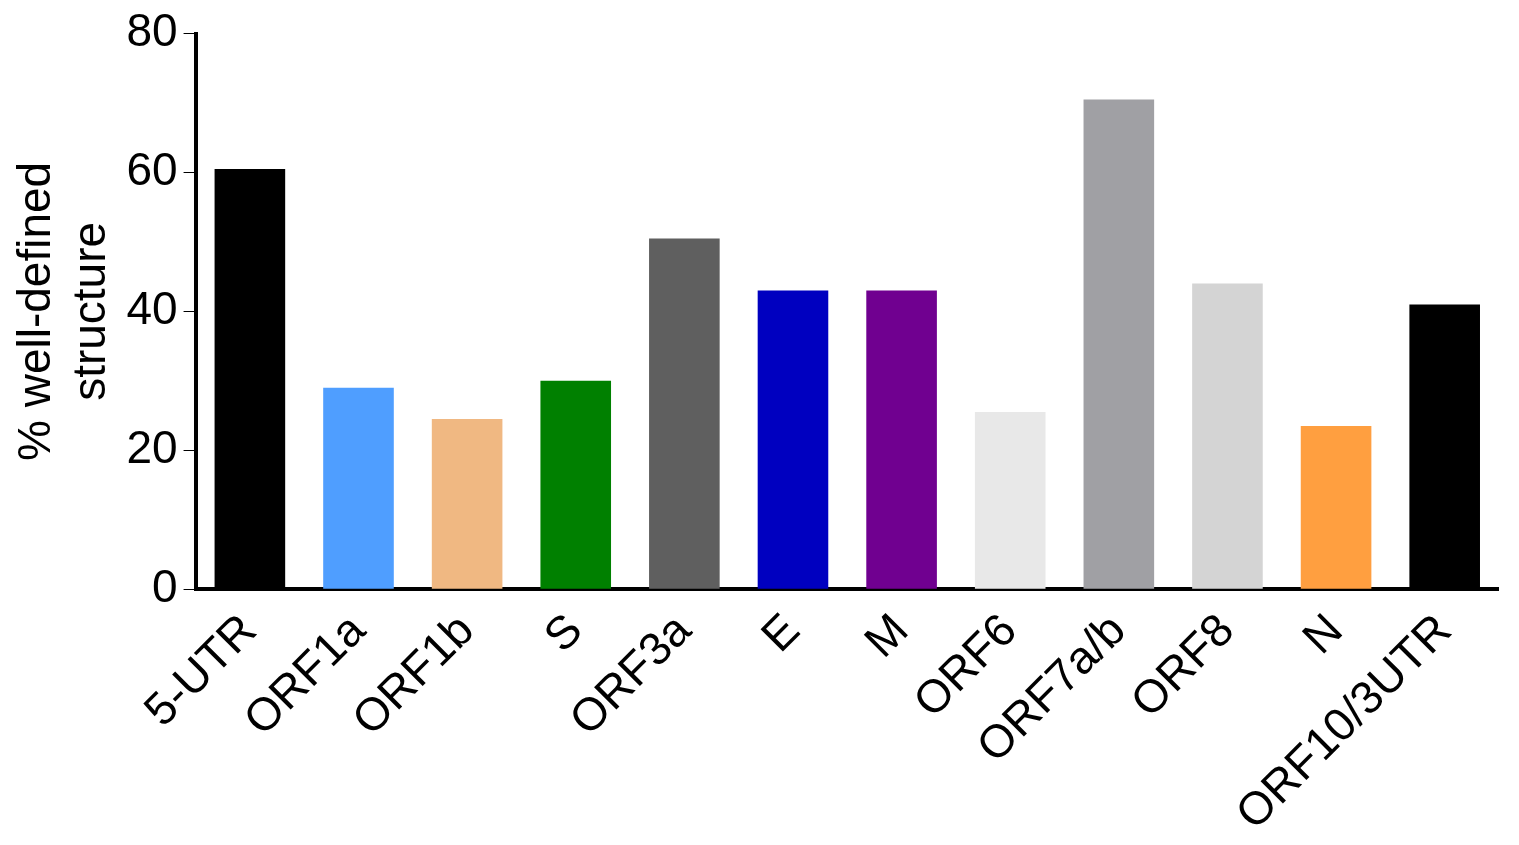 The width and height of the screenshot is (1519, 845). What do you see at coordinates (885, 634) in the screenshot?
I see `x-tick-label: M` at bounding box center [885, 634].